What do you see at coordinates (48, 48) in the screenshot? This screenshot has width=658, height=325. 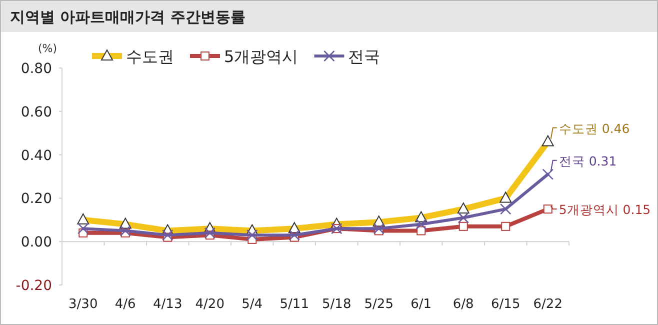 I see `y-axis-title: (%)` at bounding box center [48, 48].